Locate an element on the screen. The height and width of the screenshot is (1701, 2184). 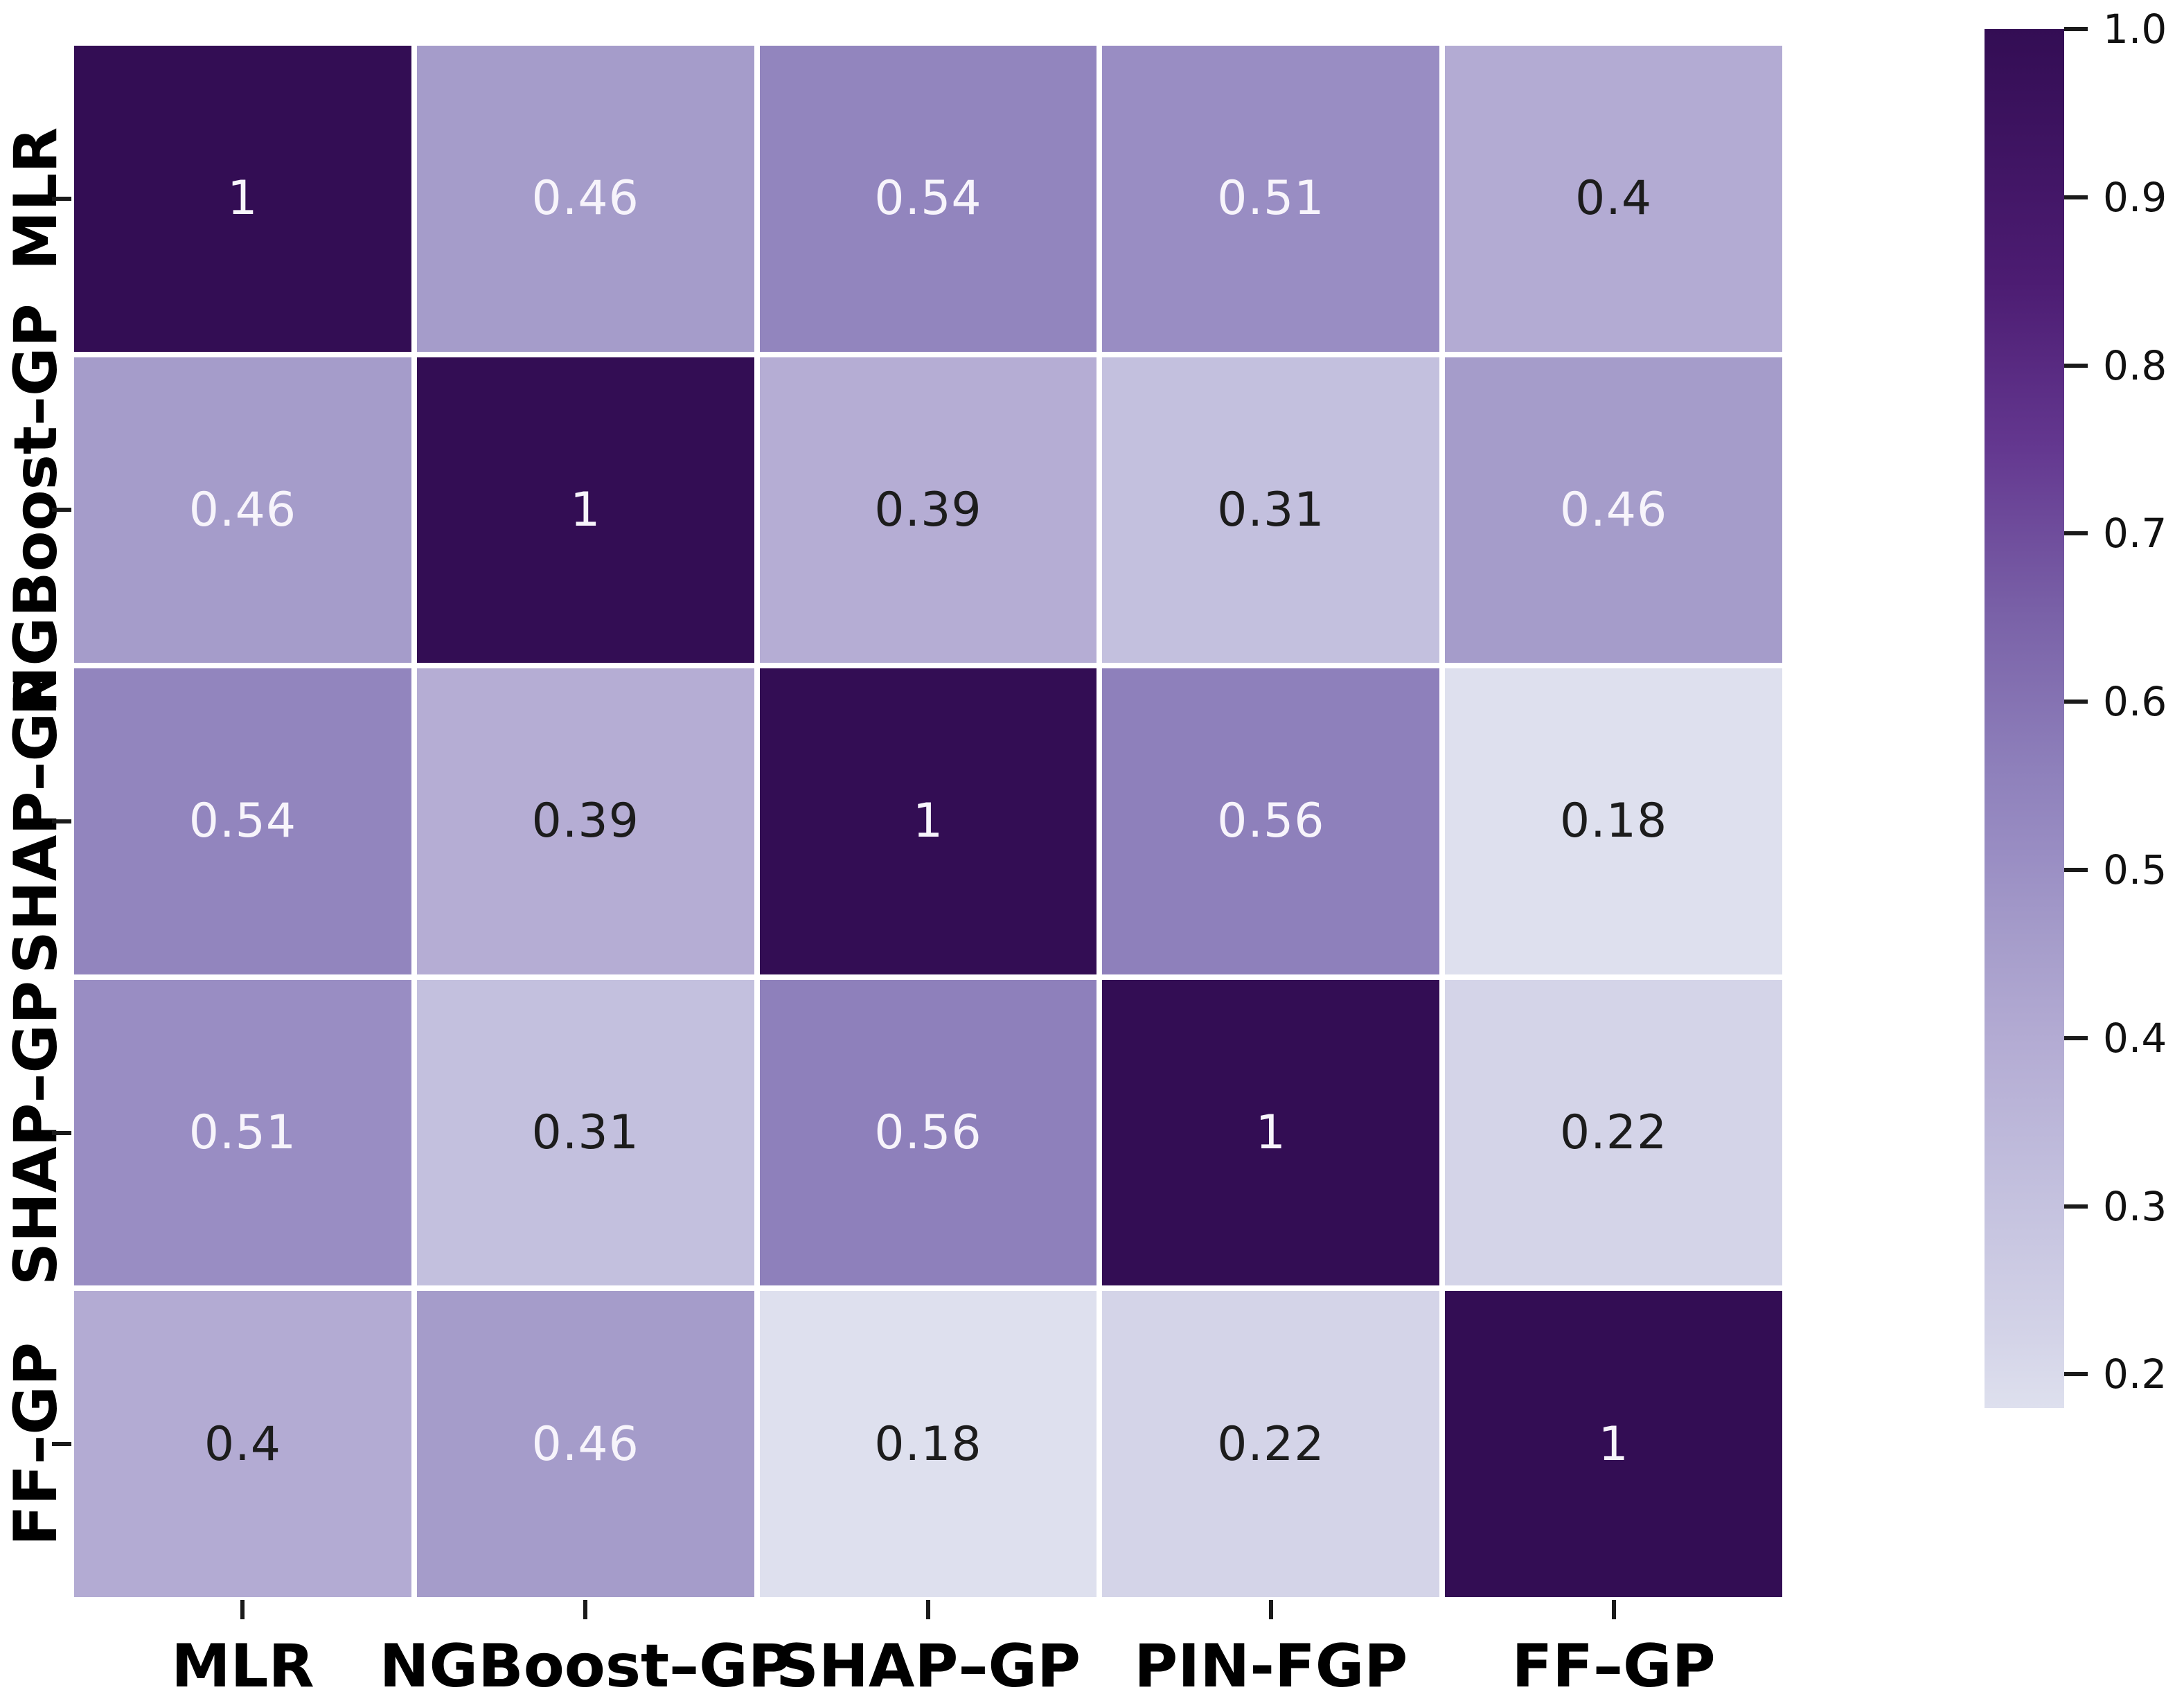
colorbar-tick-label: 0.3 is located at coordinates (2135, 1206).